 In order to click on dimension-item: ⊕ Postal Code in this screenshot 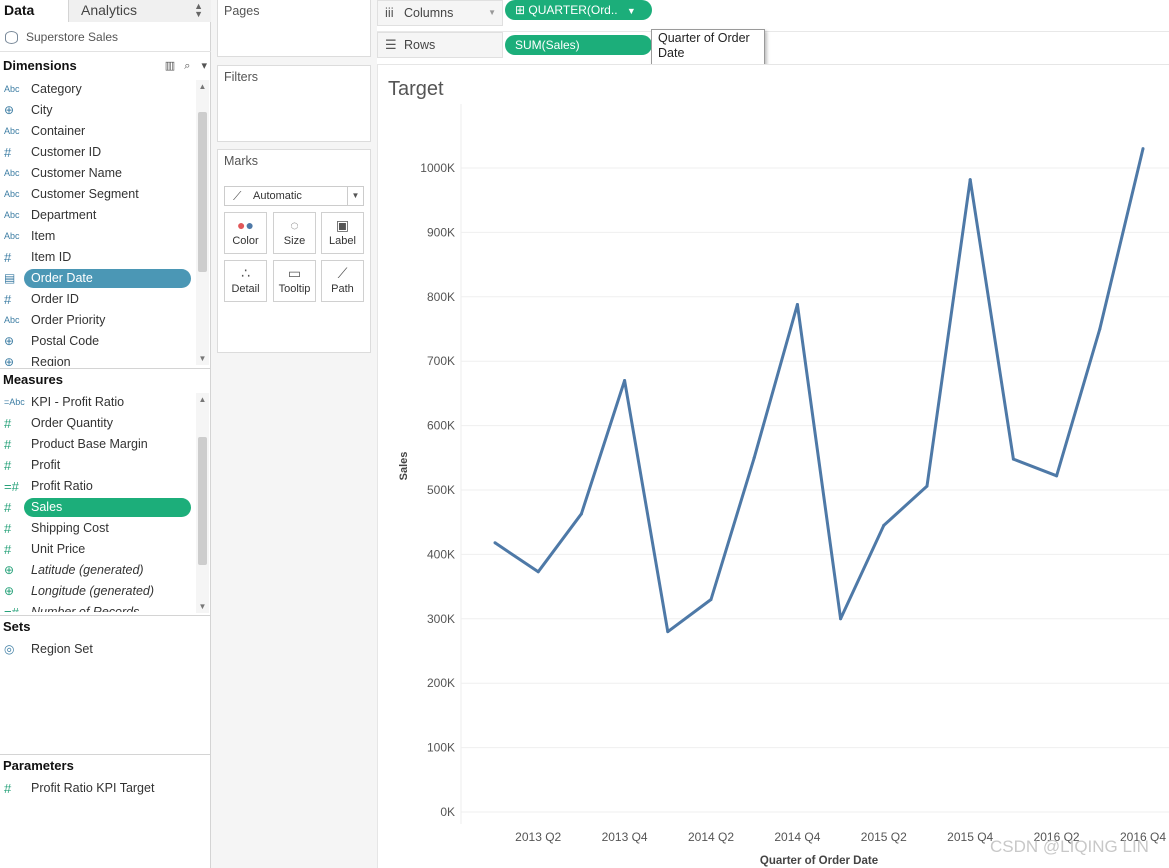, I will do `click(97, 341)`.